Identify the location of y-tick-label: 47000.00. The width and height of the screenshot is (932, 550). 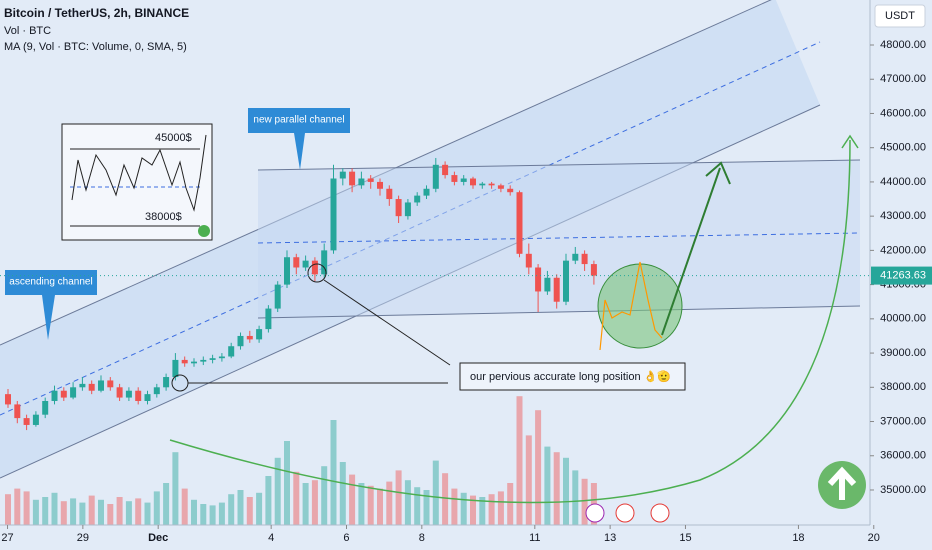
(903, 79).